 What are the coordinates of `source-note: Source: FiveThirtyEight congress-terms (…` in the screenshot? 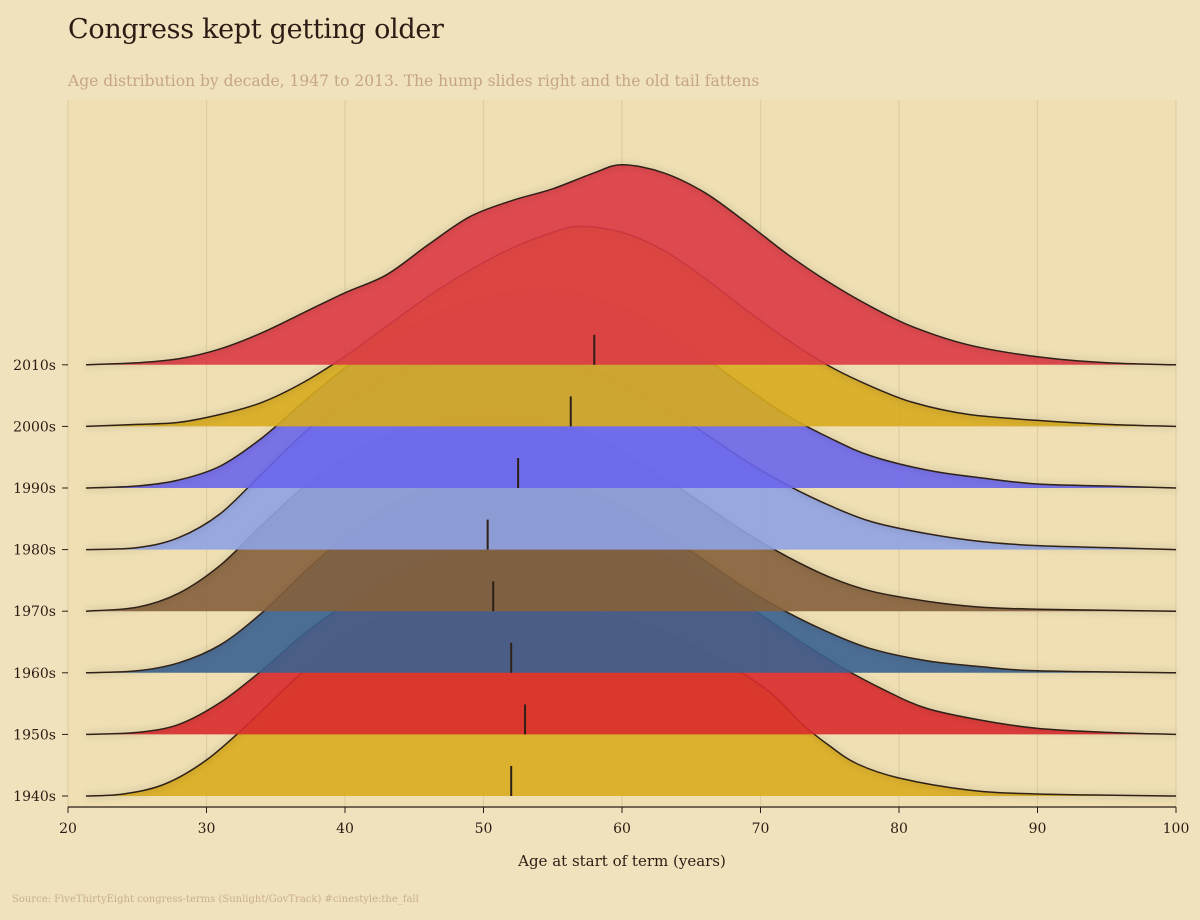 It's located at (215, 899).